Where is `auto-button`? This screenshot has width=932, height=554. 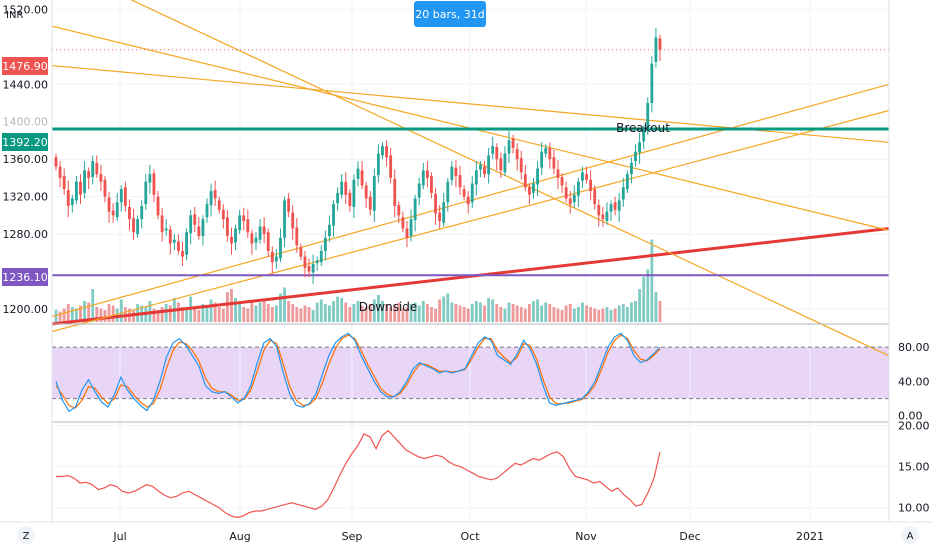
auto-button is located at coordinates (910, 535).